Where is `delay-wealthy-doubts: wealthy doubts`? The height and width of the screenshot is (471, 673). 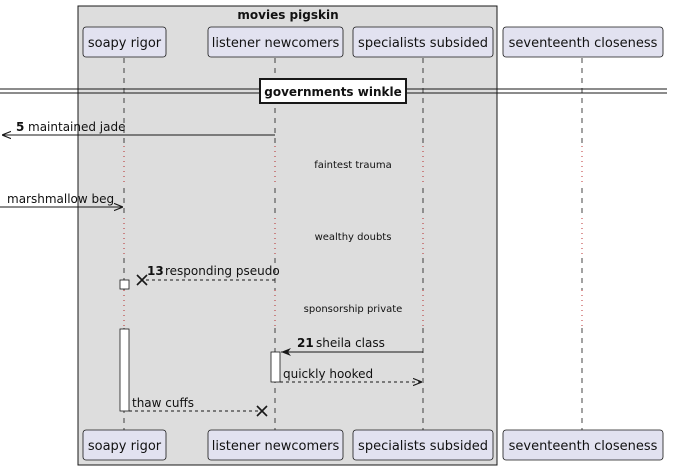 delay-wealthy-doubts: wealthy doubts is located at coordinates (353, 238).